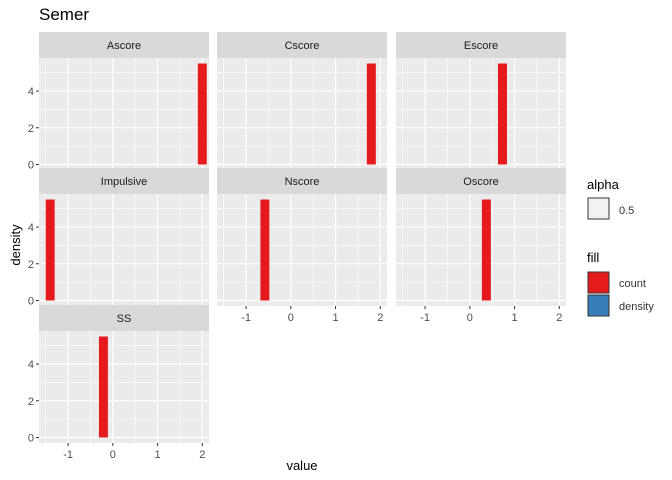 Image resolution: width=672 pixels, height=480 pixels. I want to click on facet-strip-label: Escore, so click(481, 46).